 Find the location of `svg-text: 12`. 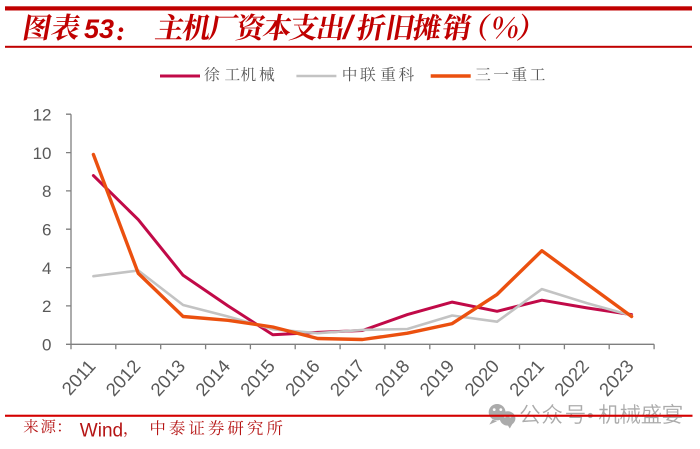

svg-text: 12 is located at coordinates (42, 114).